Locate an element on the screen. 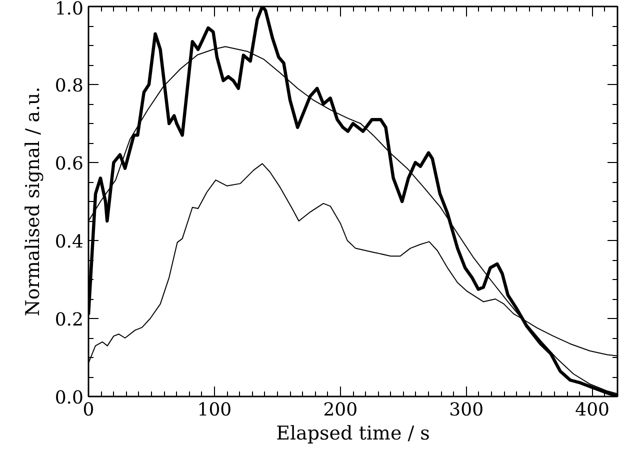  y-tick-label: 0.8 is located at coordinates (69, 86).